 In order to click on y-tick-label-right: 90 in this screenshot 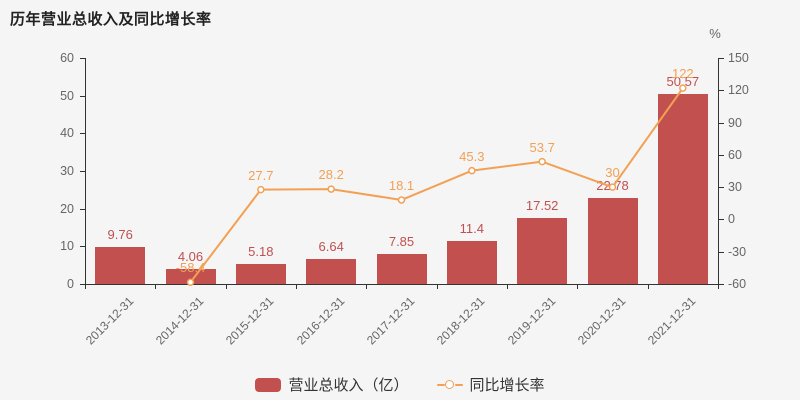, I will do `click(735, 122)`.